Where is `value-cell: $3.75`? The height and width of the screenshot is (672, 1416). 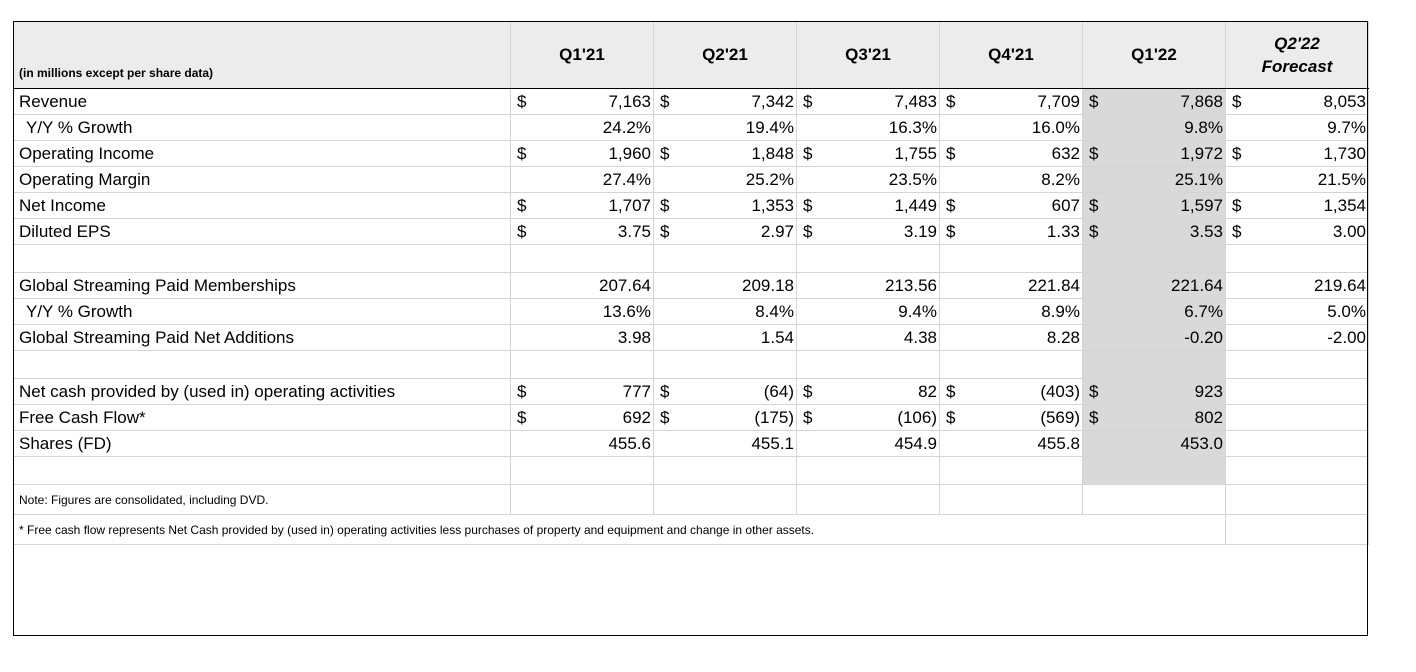 value-cell: $3.75 is located at coordinates (582, 231).